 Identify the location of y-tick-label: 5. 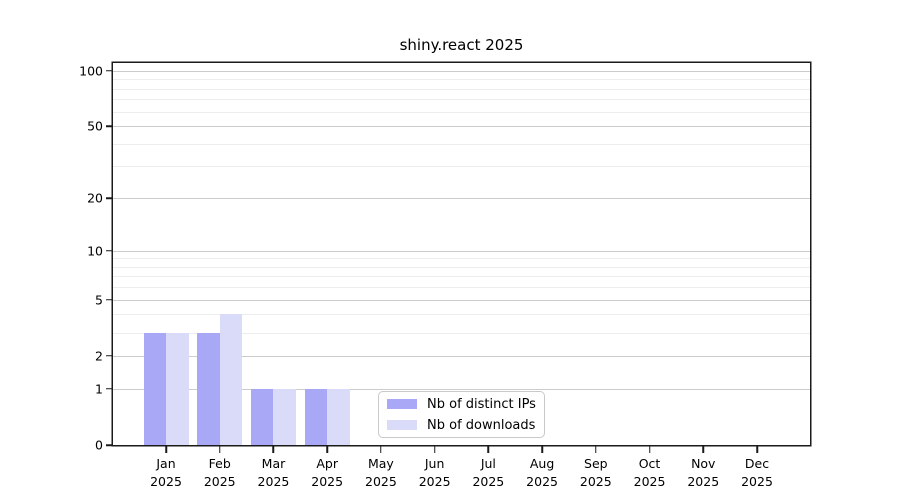
(99, 300).